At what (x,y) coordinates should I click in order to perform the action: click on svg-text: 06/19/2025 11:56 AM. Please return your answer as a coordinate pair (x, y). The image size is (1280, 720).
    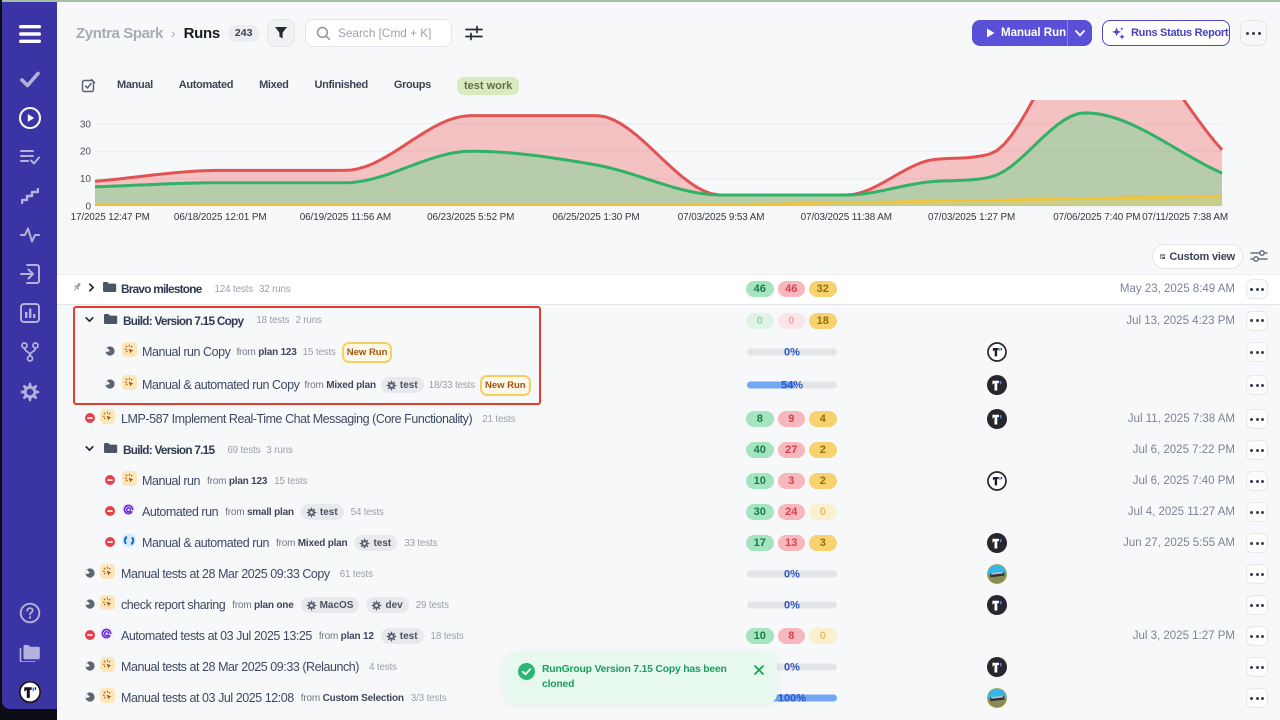
    Looking at the image, I should click on (345, 217).